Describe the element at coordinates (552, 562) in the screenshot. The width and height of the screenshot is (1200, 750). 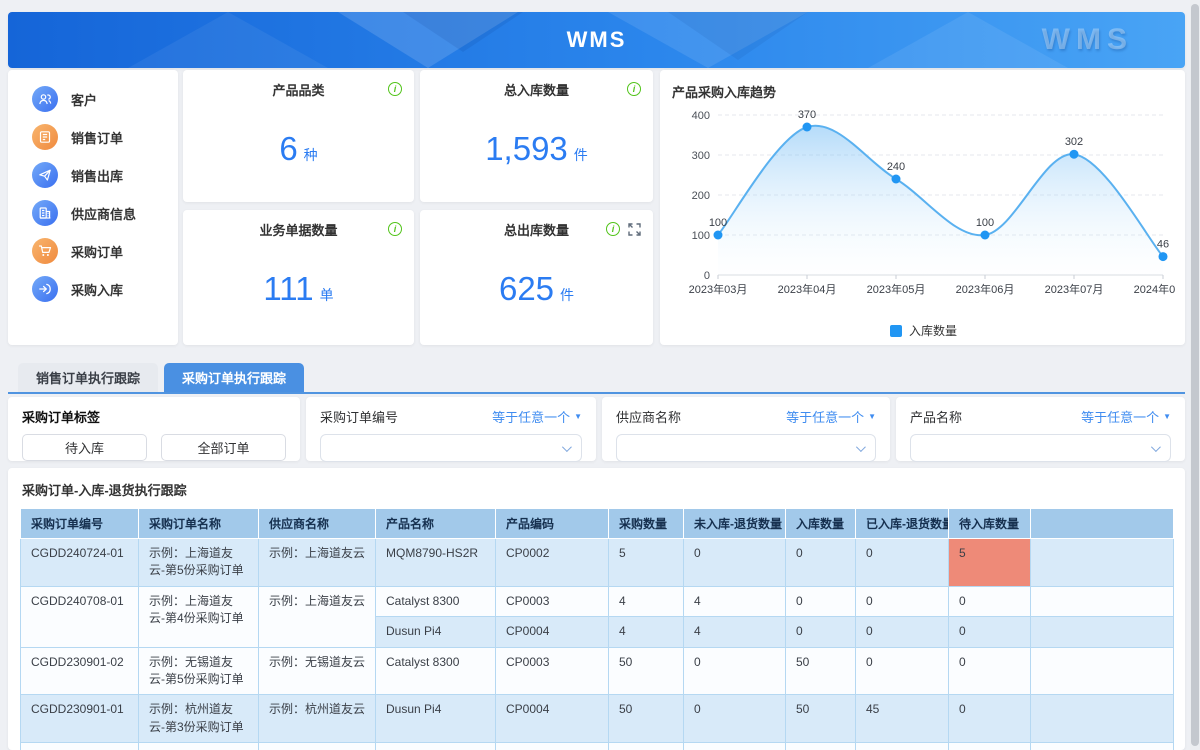
I see `cell-code: CP0002` at that location.